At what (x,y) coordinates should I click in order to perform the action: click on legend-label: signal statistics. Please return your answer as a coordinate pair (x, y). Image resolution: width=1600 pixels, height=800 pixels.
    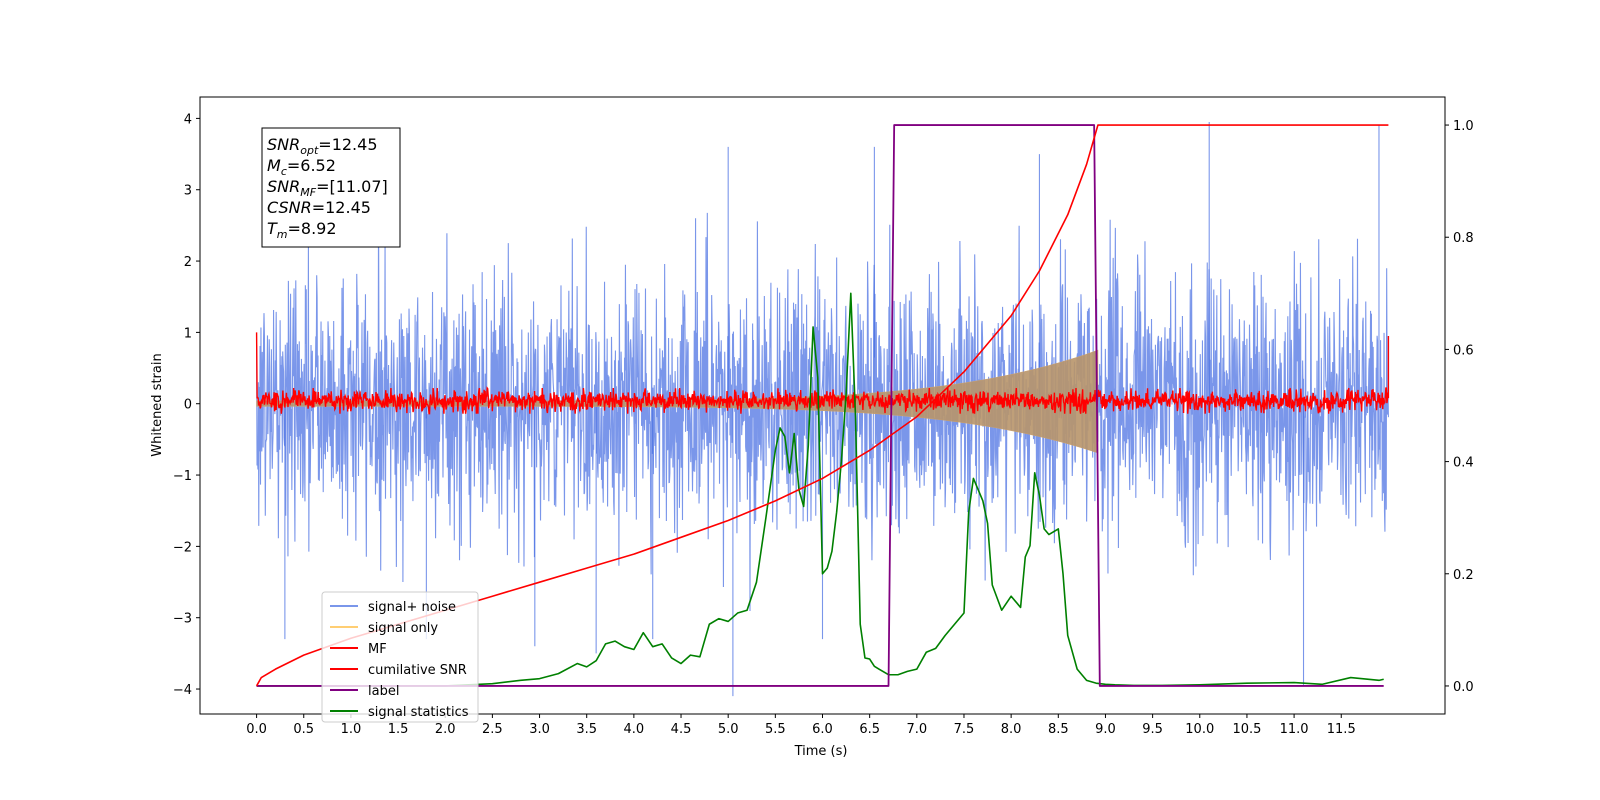
    Looking at the image, I should click on (418, 712).